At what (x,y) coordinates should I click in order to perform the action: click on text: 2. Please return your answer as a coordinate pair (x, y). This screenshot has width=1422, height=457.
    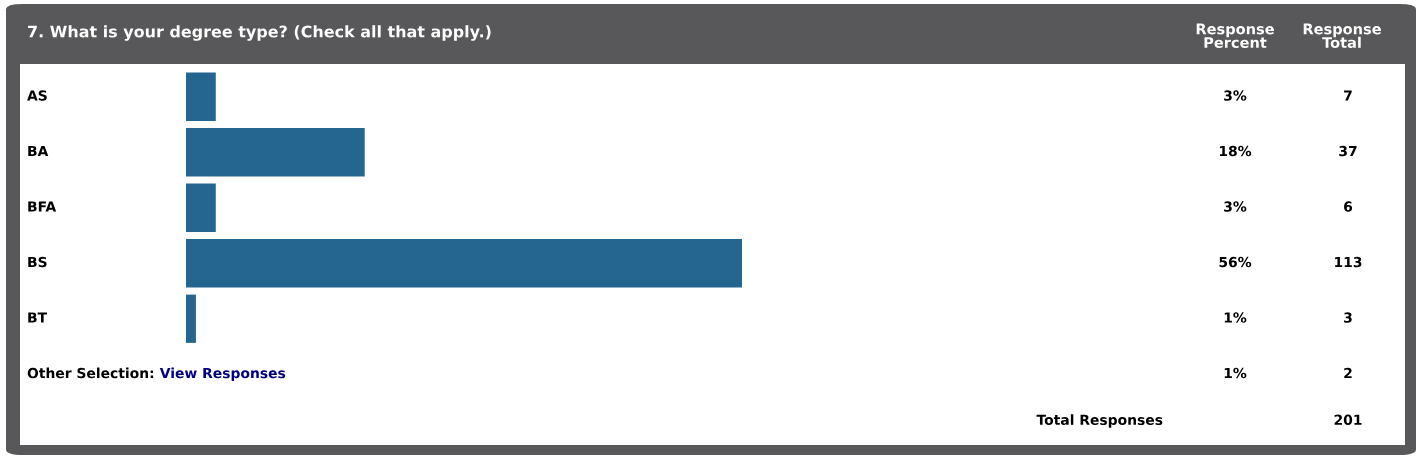
    Looking at the image, I should click on (1348, 373).